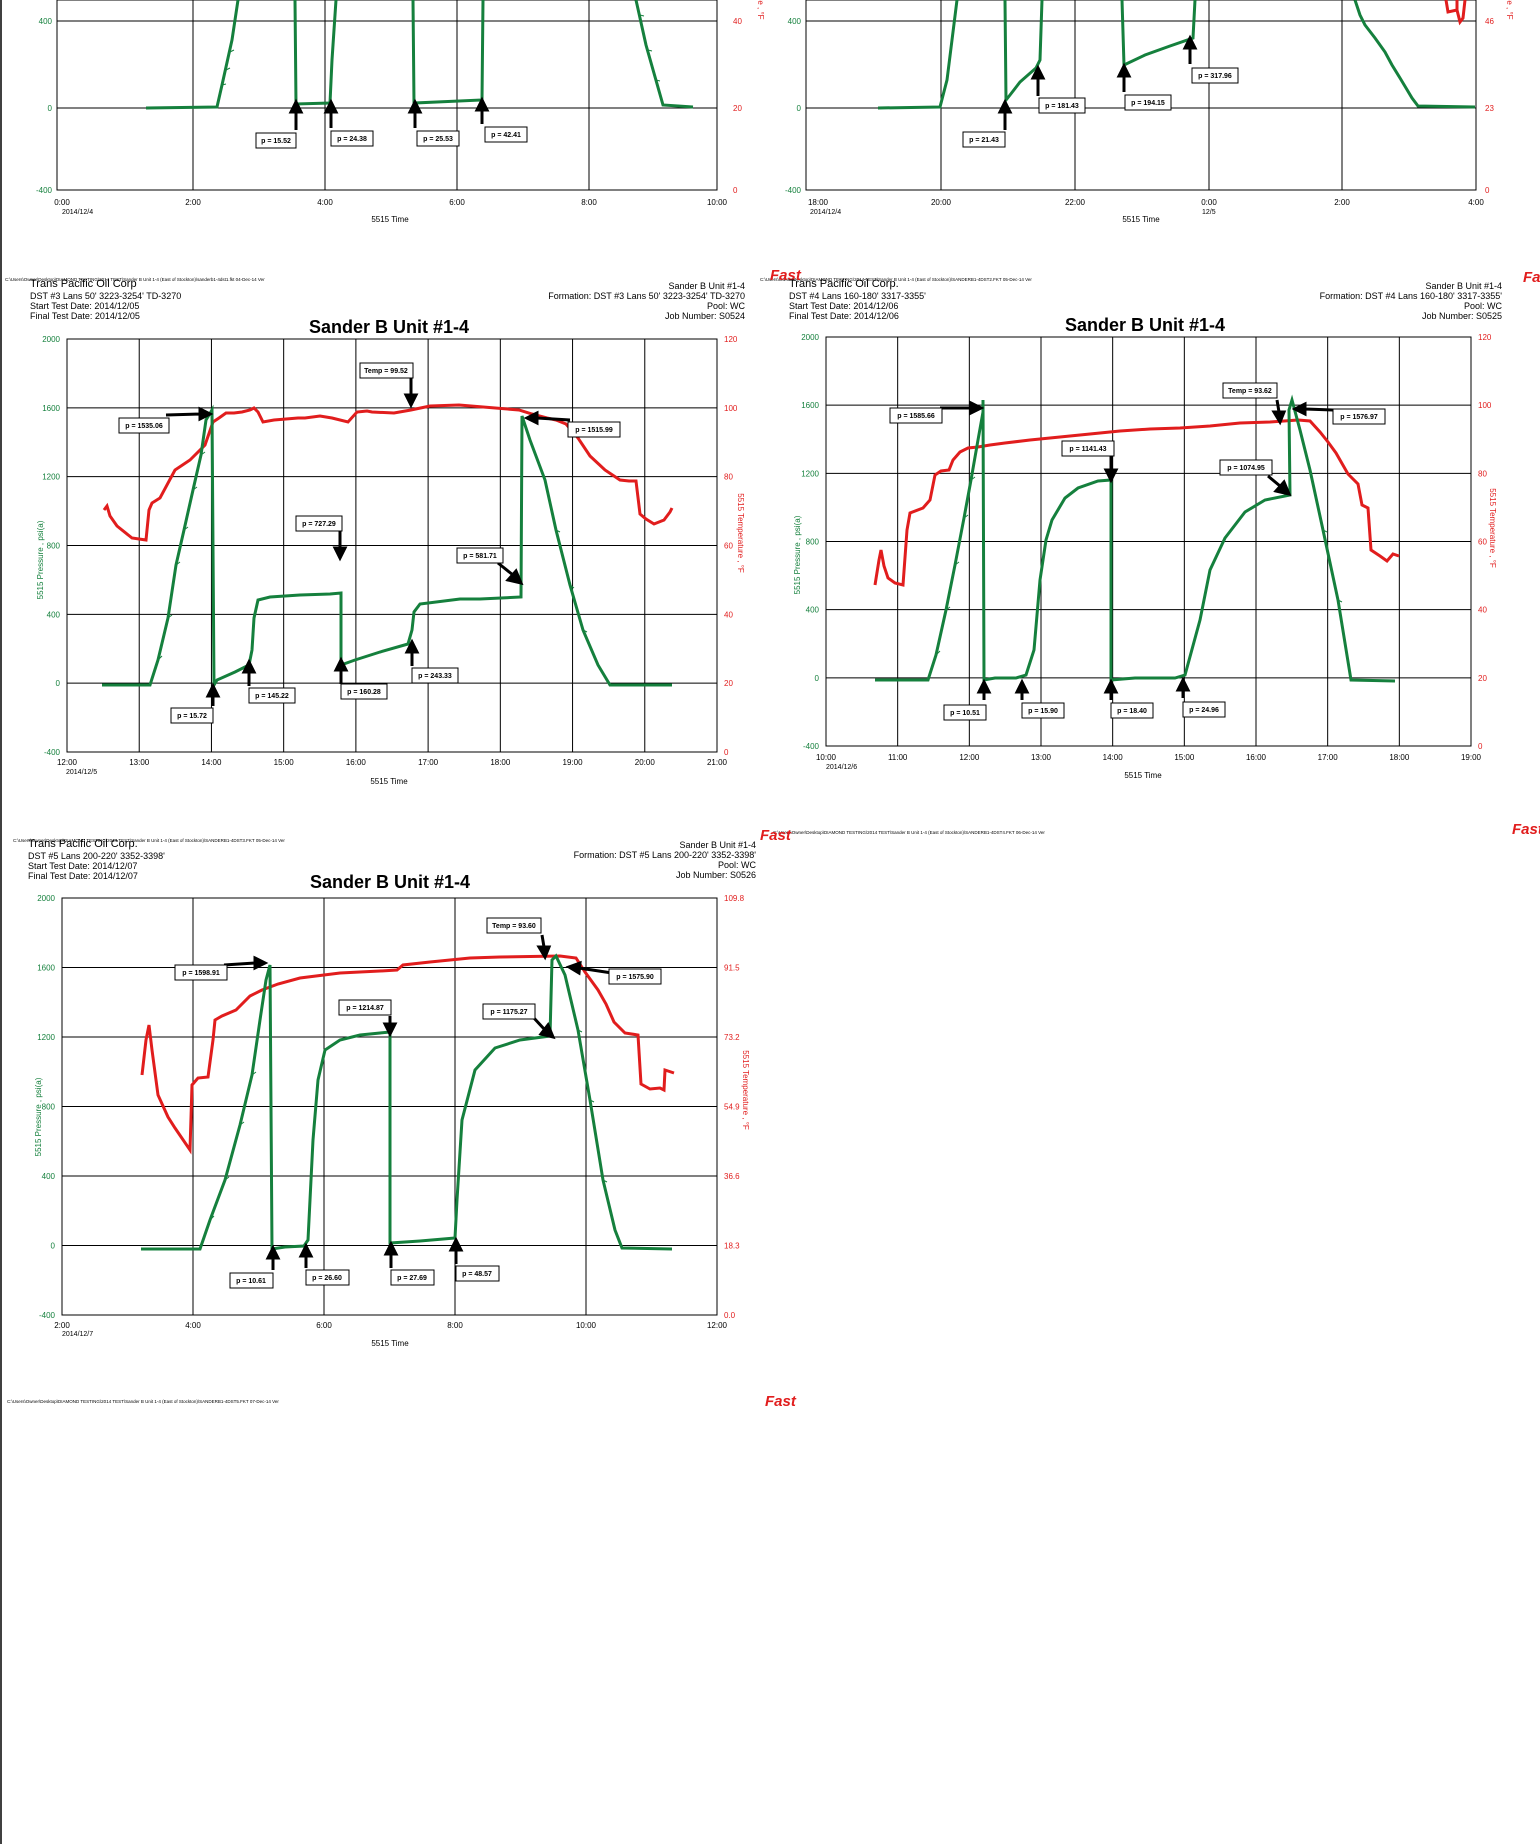 This screenshot has height=1844, width=1540. Describe the element at coordinates (372, 556) in the screenshot. I see `pressure-series-dst3-hatch` at that location.